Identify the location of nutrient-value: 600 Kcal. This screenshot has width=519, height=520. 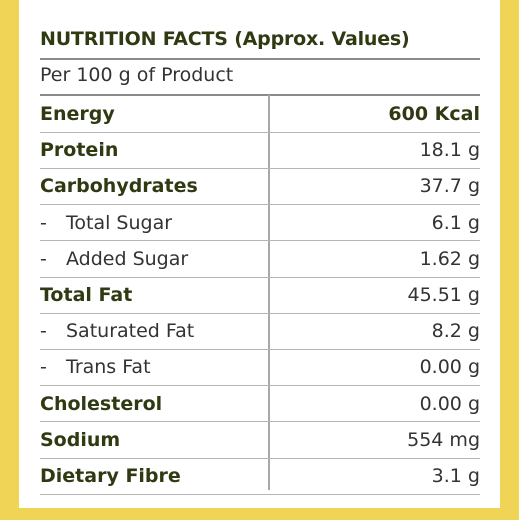
(434, 114).